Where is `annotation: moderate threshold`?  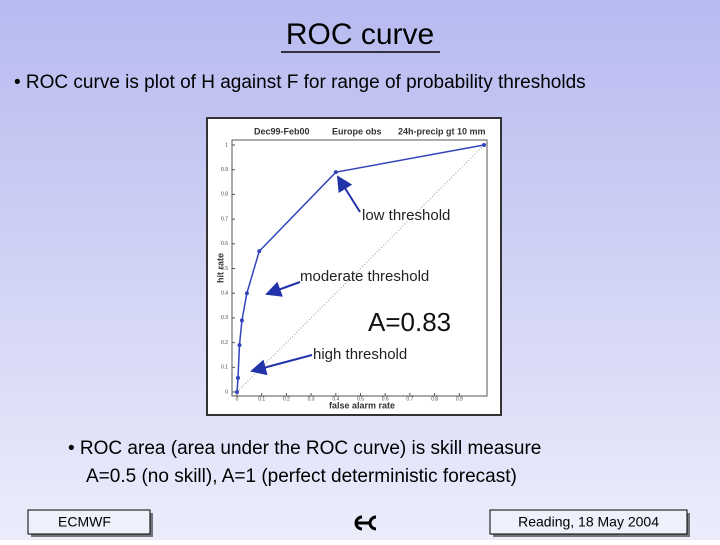 annotation: moderate threshold is located at coordinates (364, 276).